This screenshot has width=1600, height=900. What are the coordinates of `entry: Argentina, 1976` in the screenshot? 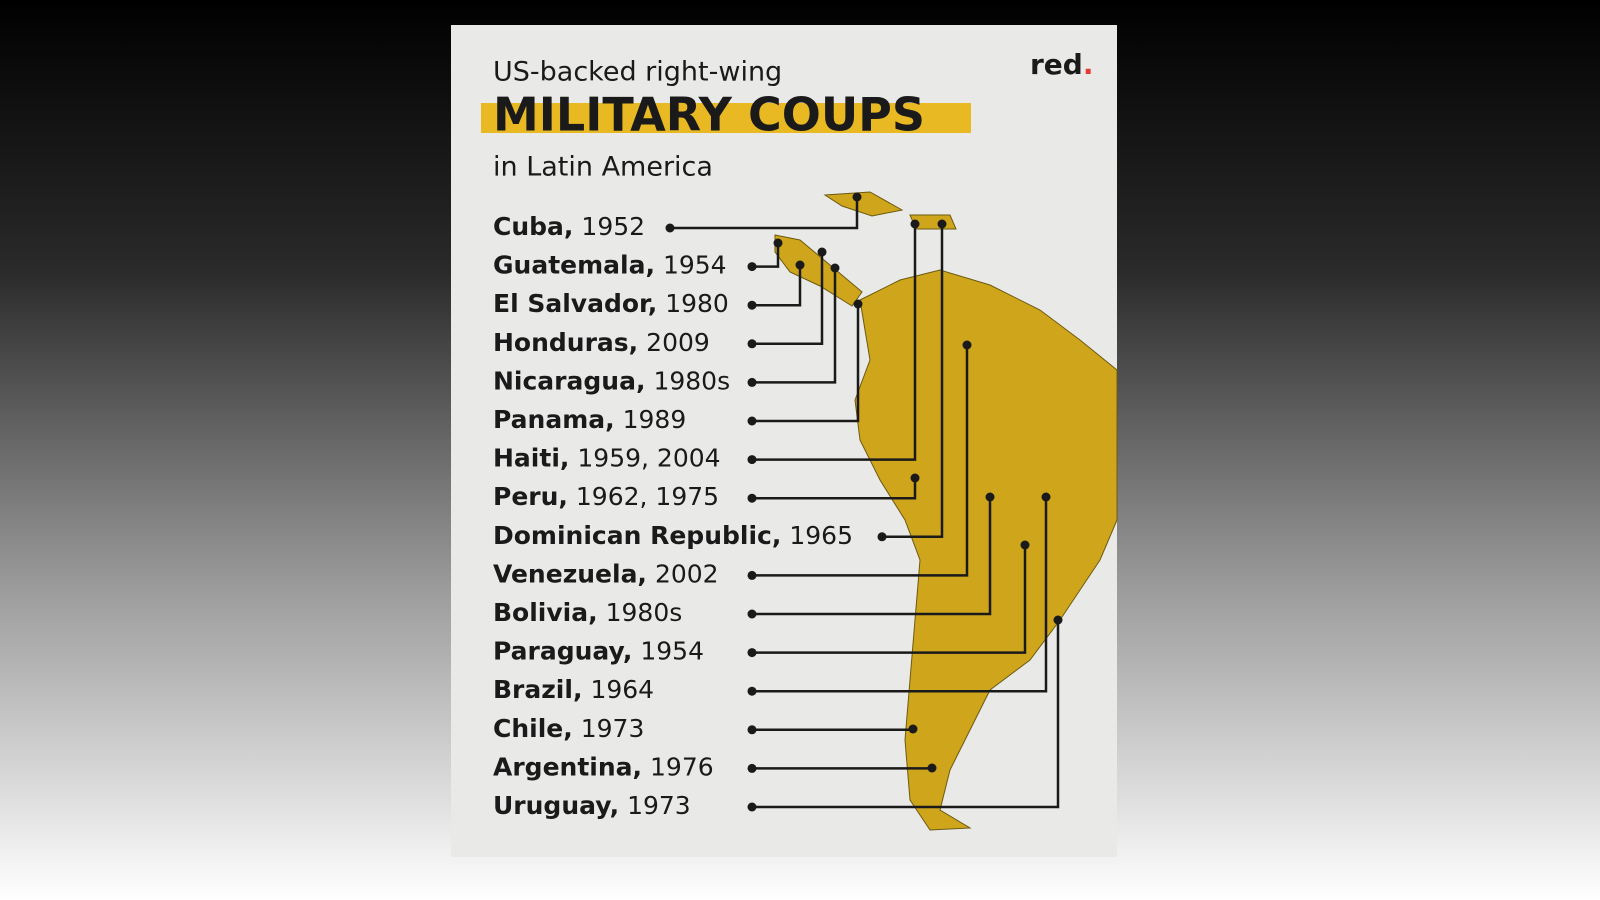 It's located at (603, 766).